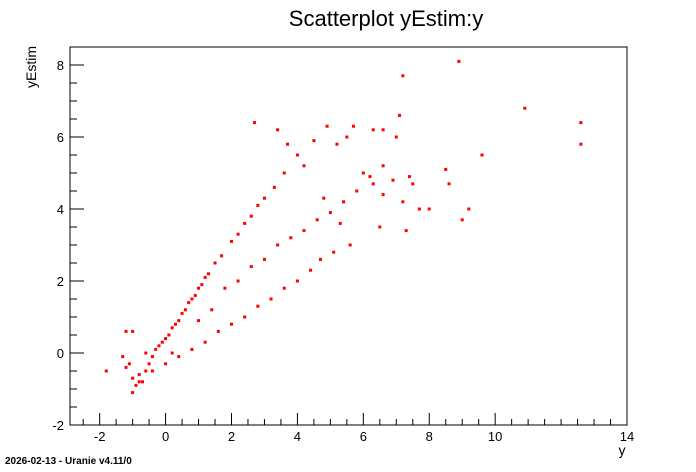  Describe the element at coordinates (68, 461) in the screenshot. I see `footer-timestamp: 2026-02-13 - Uranie v4.11/0` at that location.